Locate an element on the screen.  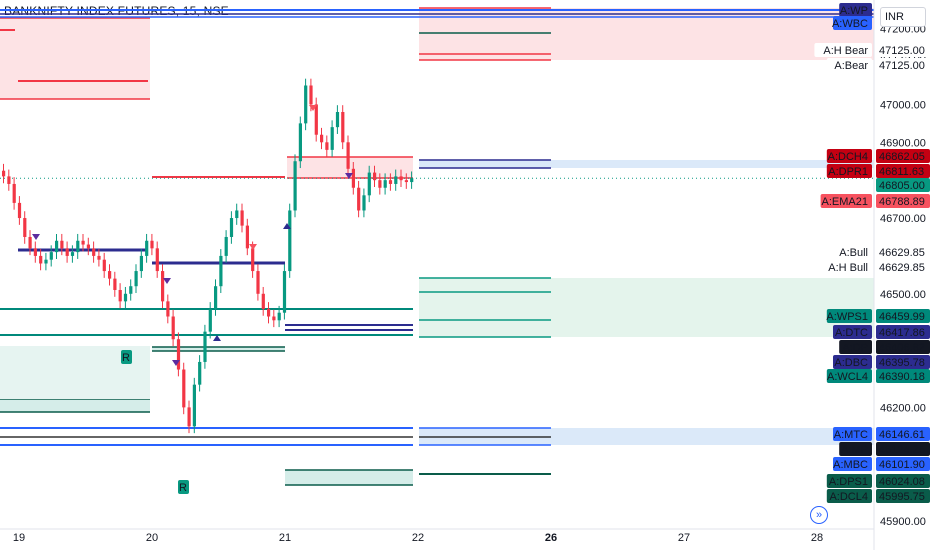
price-label-name: A:DCL4 is located at coordinates (849, 496).